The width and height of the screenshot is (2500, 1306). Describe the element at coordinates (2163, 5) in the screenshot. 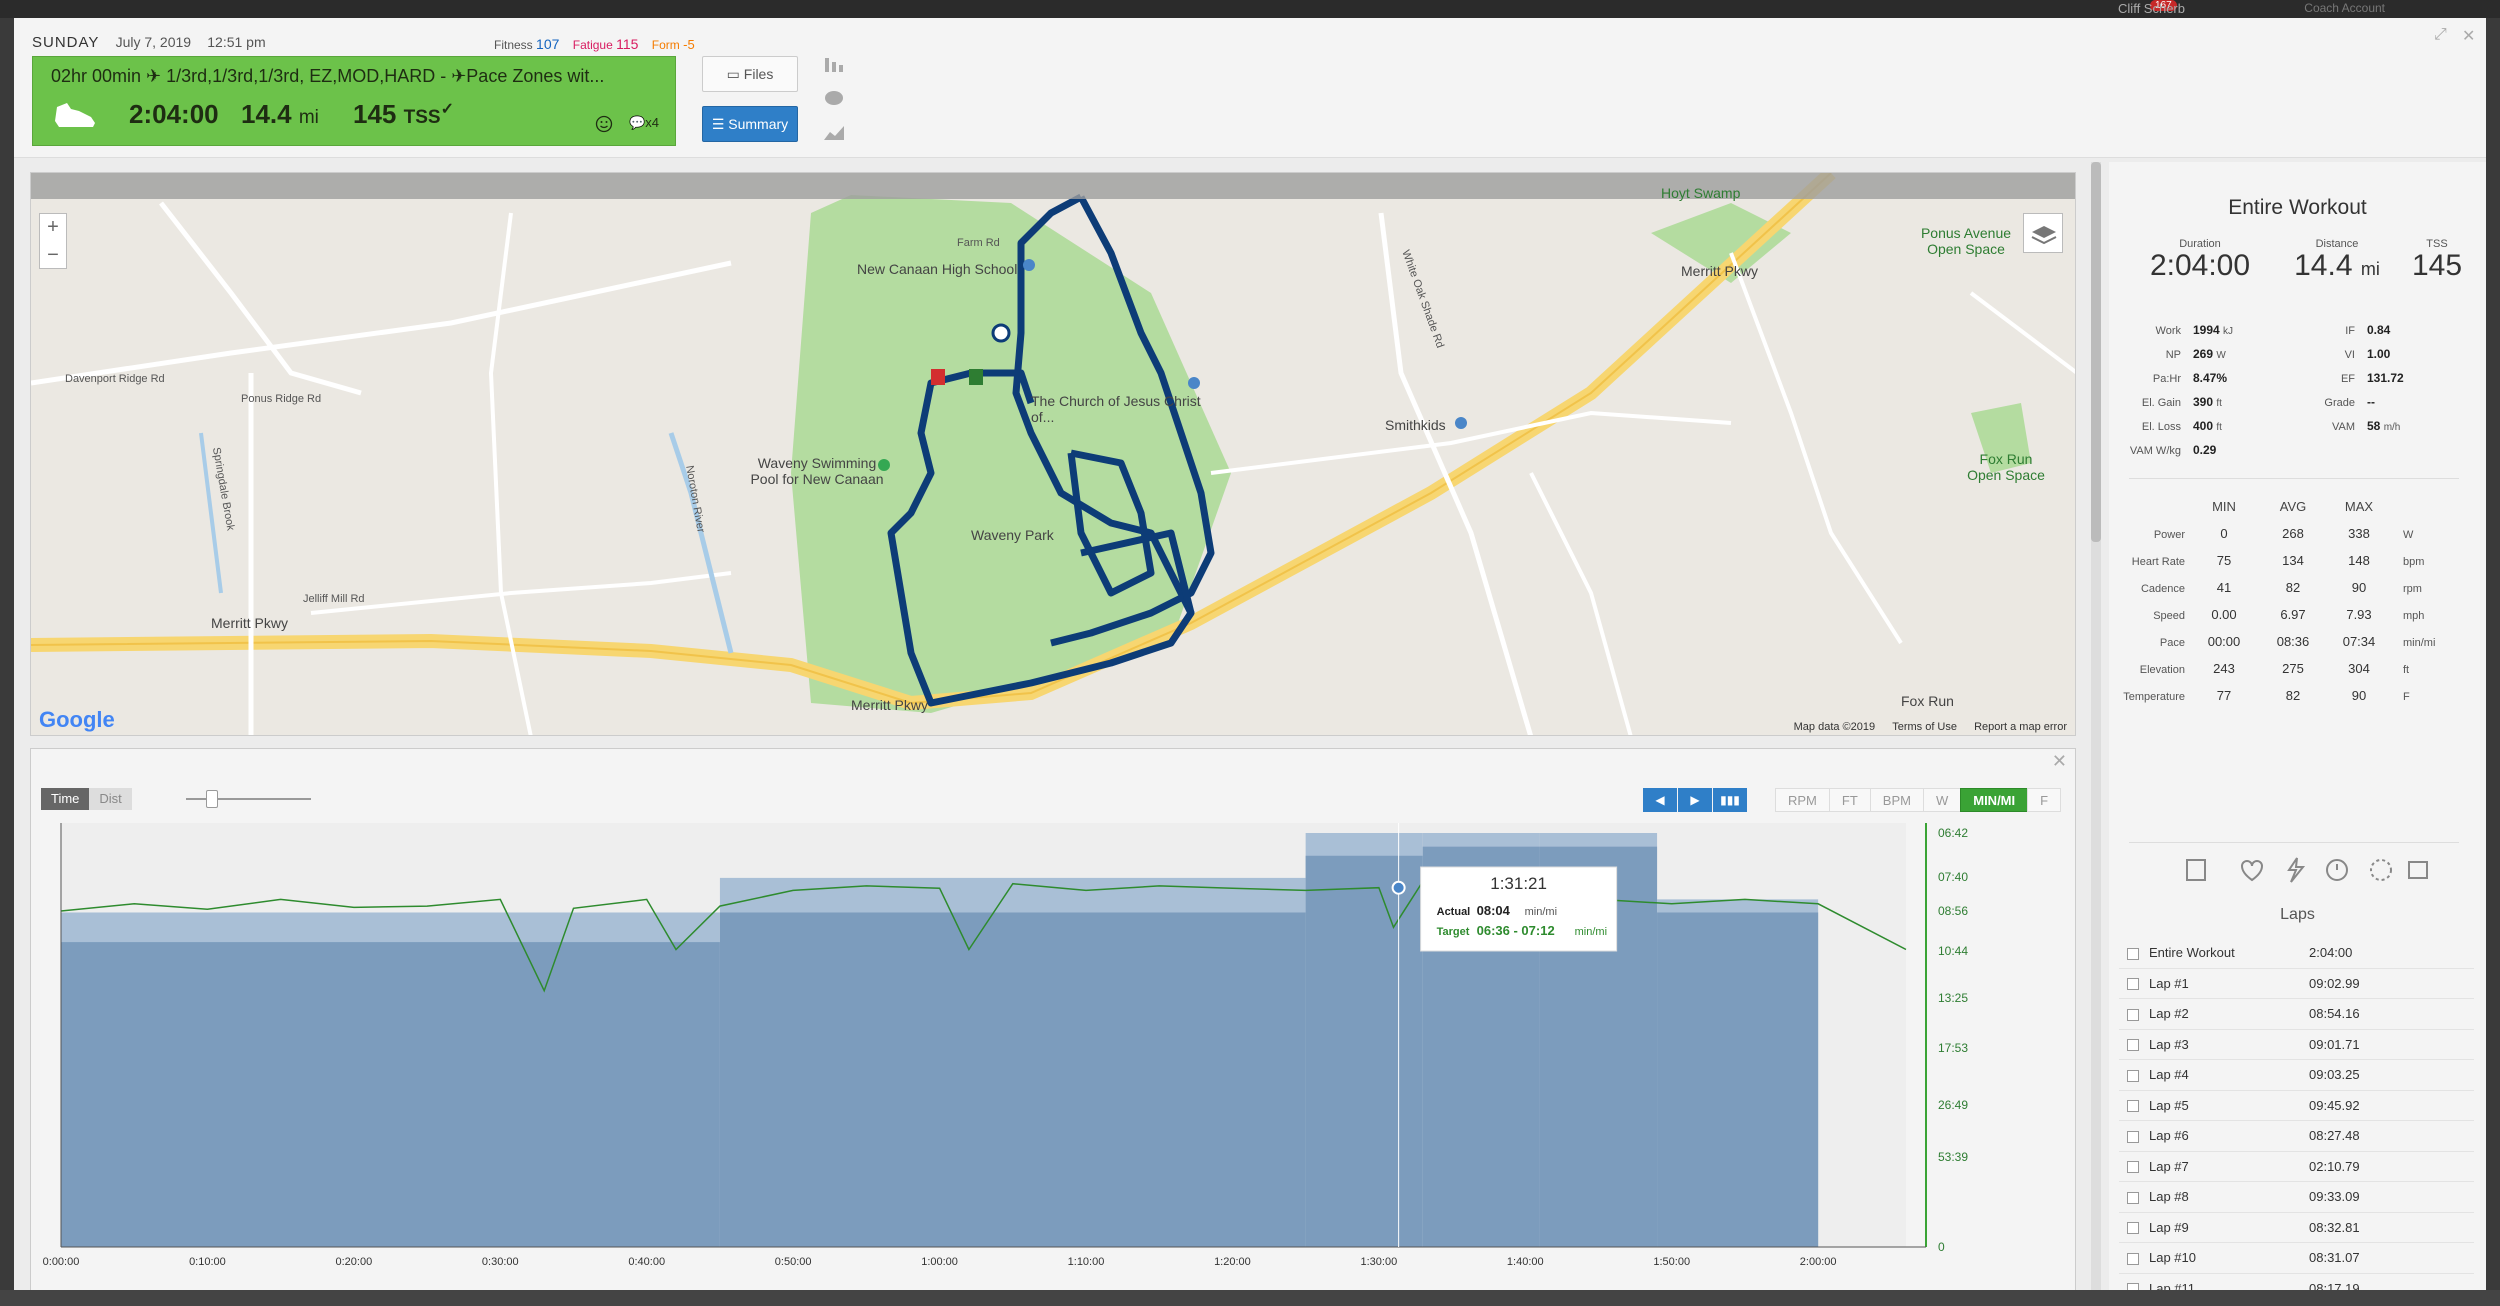

I see `notification-badge: 167` at that location.